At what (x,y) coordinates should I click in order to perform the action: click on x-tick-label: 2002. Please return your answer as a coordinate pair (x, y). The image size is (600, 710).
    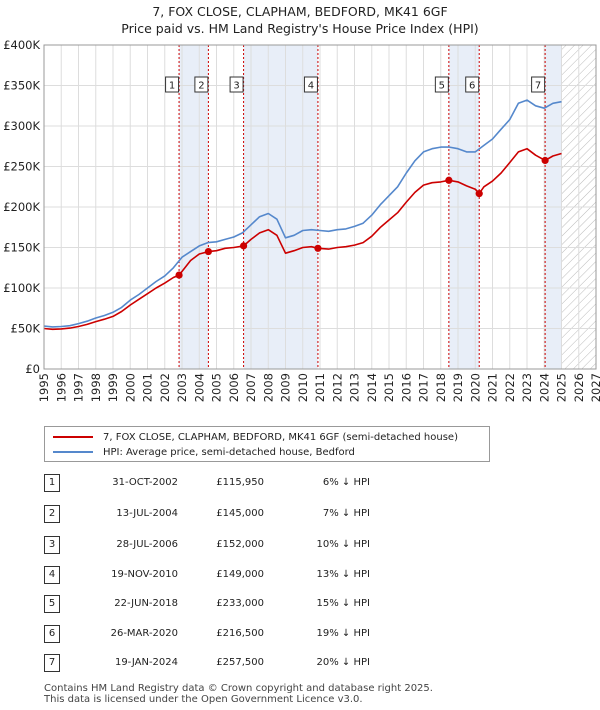
    Looking at the image, I should click on (165, 387).